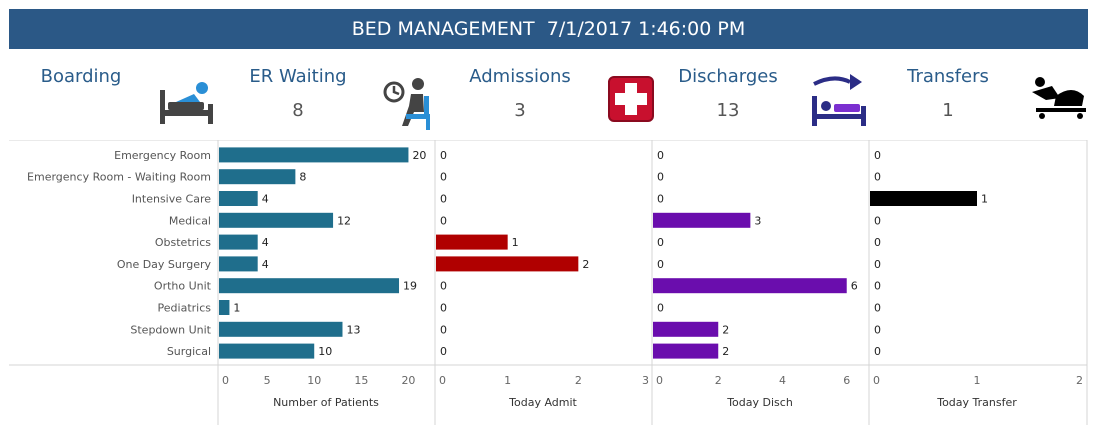 This screenshot has width=1100, height=436. Describe the element at coordinates (298, 94) in the screenshot. I see `kpi-er-waiting: ER Waiting 8` at that location.